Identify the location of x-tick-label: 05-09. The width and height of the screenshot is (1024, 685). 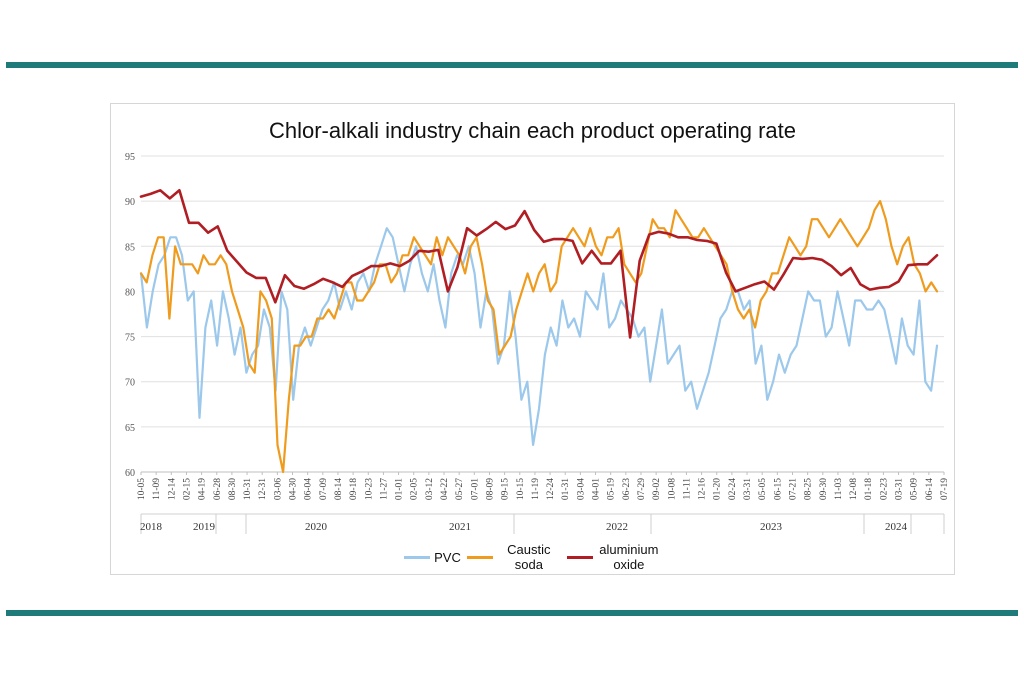
(915, 489).